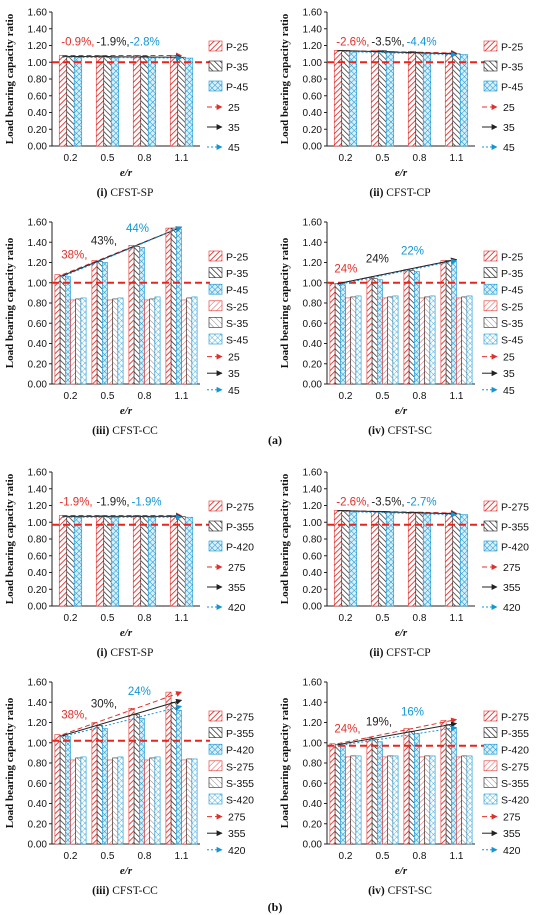 The width and height of the screenshot is (550, 915). What do you see at coordinates (139, 692) in the screenshot?
I see `percent-annotation: 24%` at bounding box center [139, 692].